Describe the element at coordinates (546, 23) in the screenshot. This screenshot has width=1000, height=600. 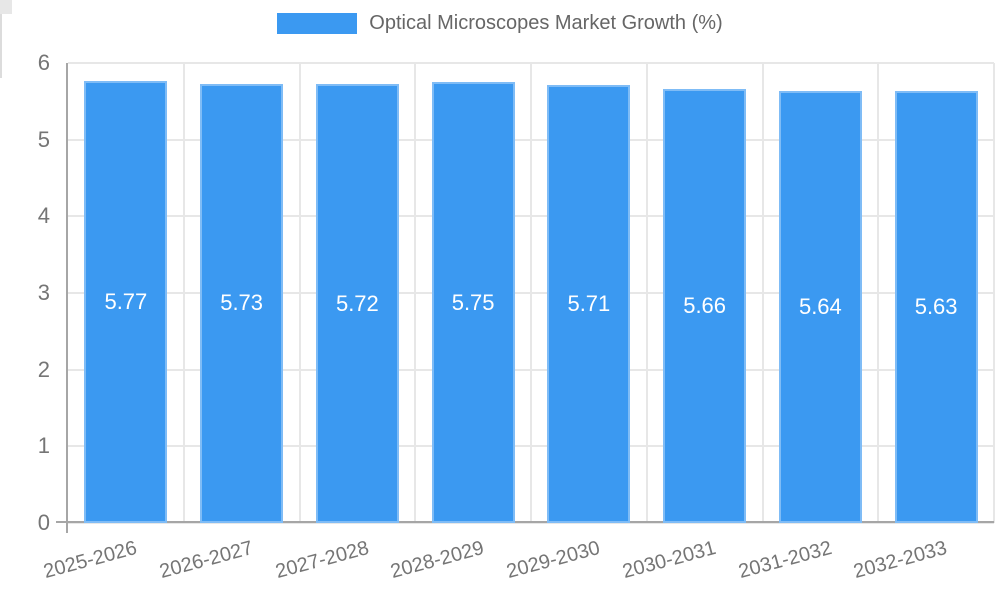
I see `legend-label: Optical Microscopes Market Growth (%)` at that location.